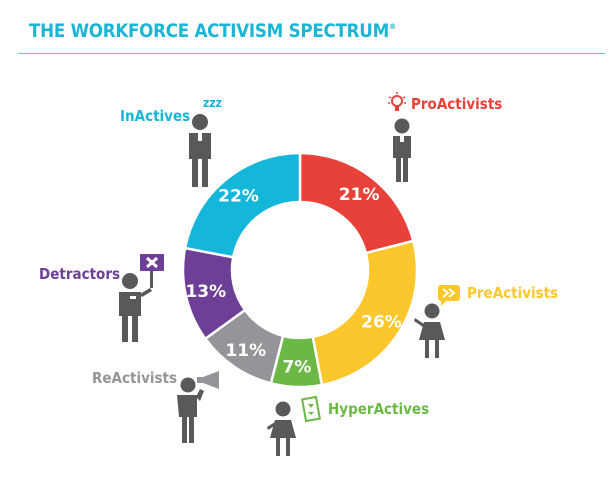 This screenshot has width=612, height=487. I want to click on legend-label-inactives: InActives, so click(155, 116).